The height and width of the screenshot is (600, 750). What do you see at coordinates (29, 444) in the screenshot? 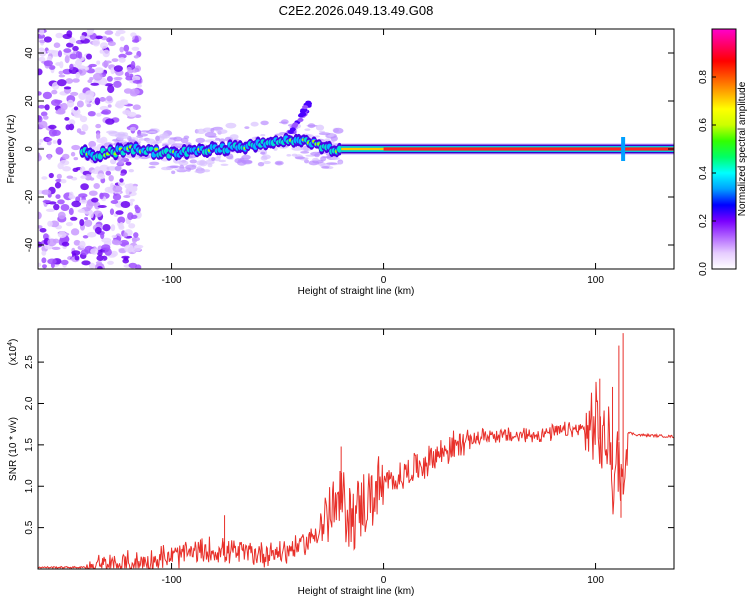
I see `snr-ytick-label: 1.5` at bounding box center [29, 444].